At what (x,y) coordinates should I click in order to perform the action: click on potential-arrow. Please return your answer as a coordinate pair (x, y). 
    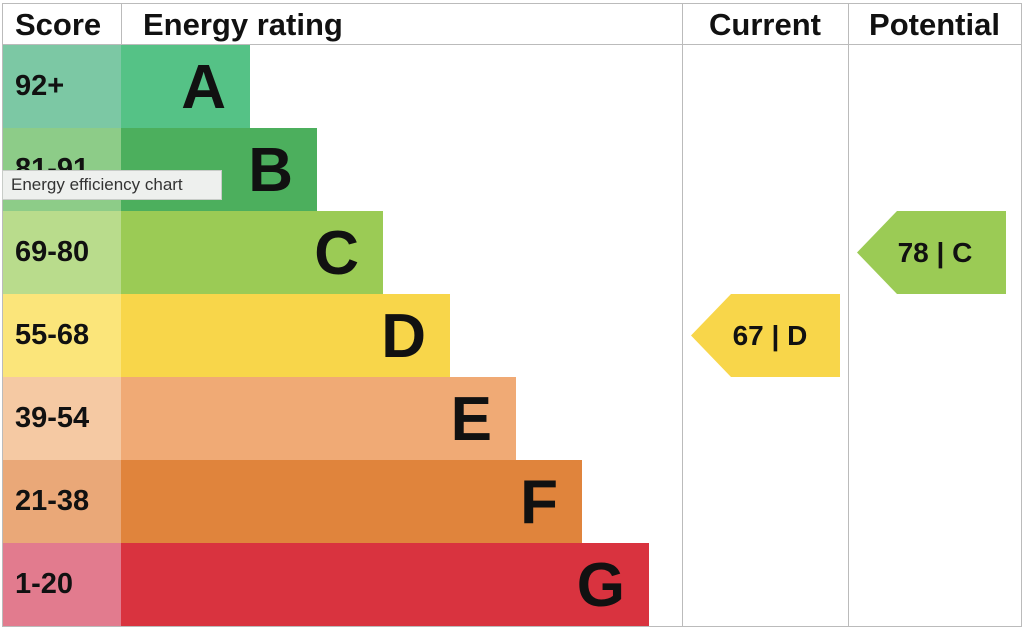
    Looking at the image, I should click on (931, 252).